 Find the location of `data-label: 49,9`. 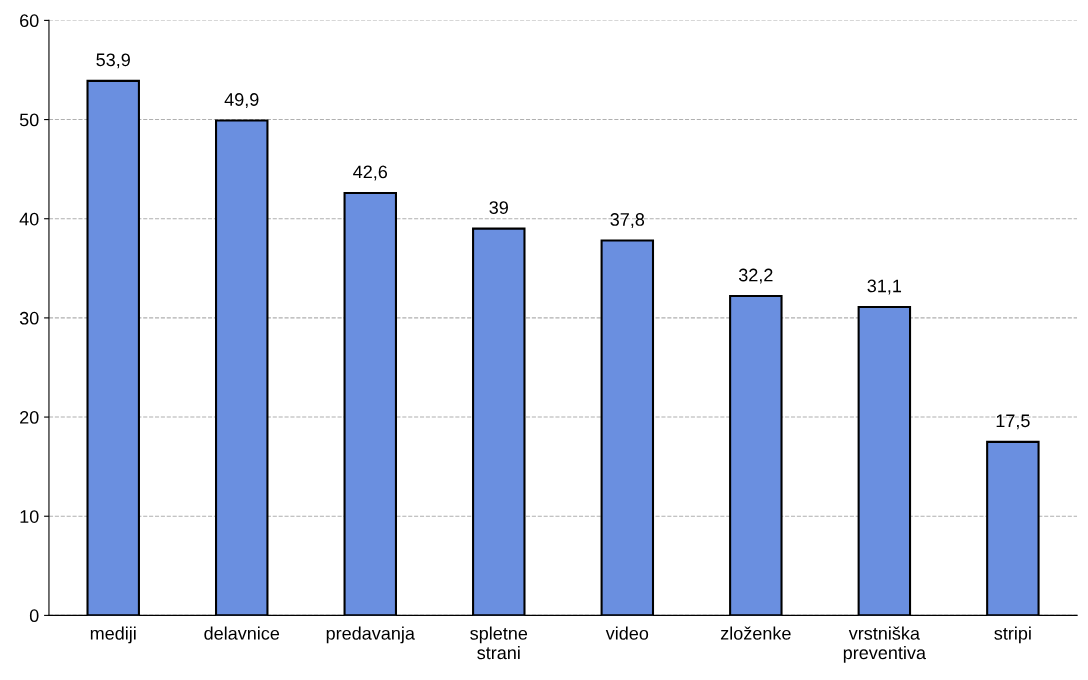

data-label: 49,9 is located at coordinates (241, 101).